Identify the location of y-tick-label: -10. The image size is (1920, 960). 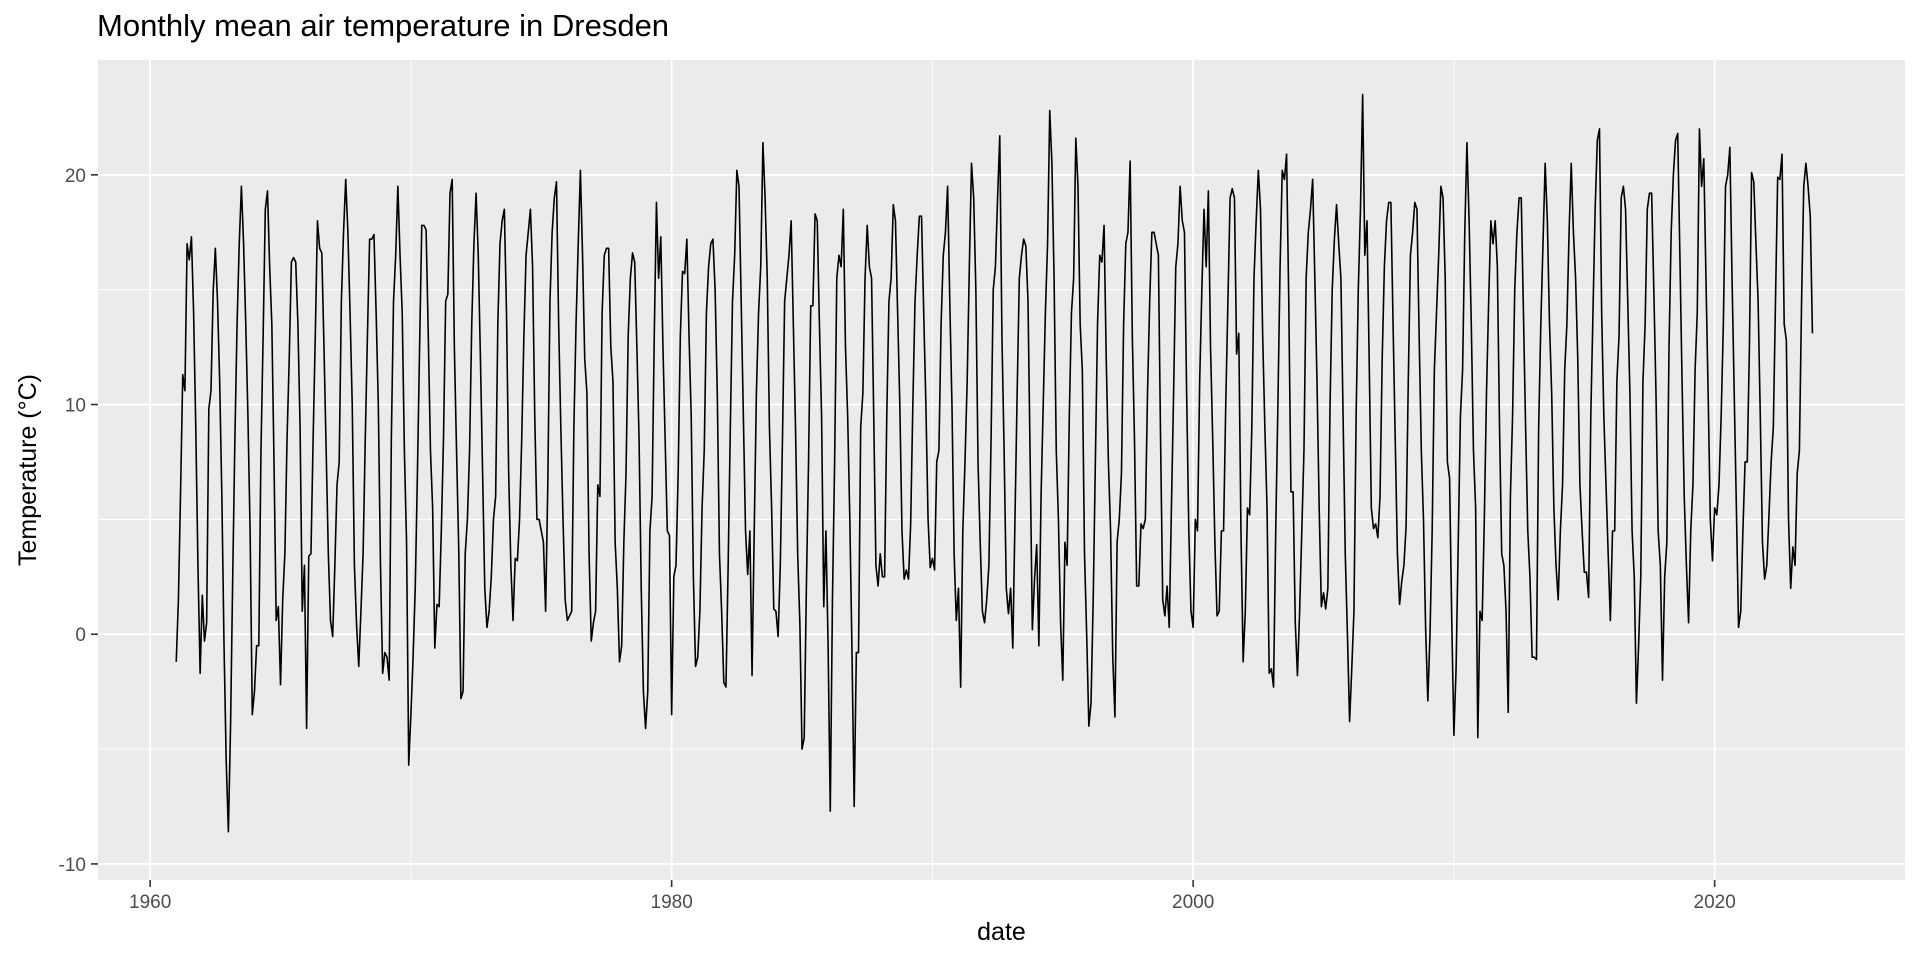
(72, 865).